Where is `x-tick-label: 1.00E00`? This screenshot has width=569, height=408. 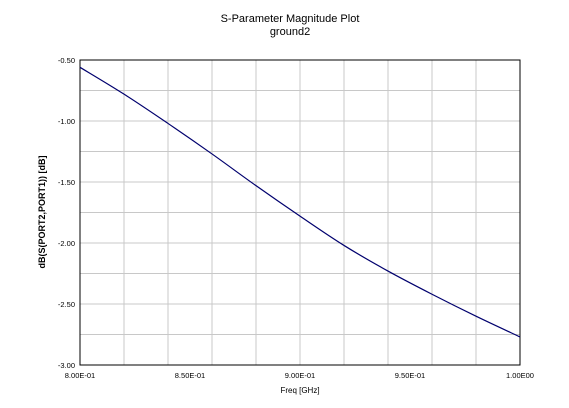 x-tick-label: 1.00E00 is located at coordinates (520, 375).